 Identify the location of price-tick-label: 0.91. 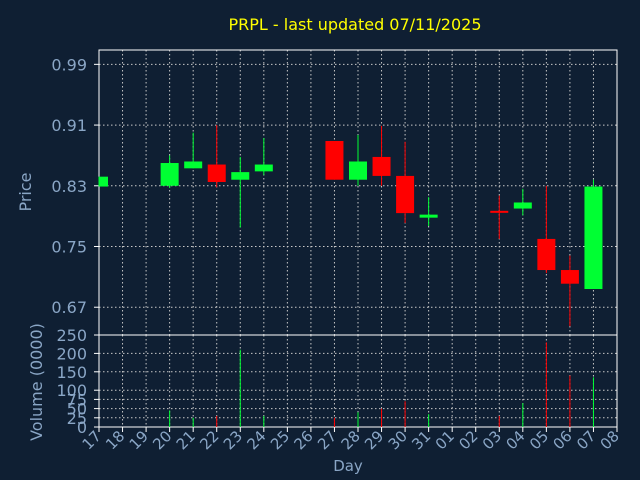
(69, 125).